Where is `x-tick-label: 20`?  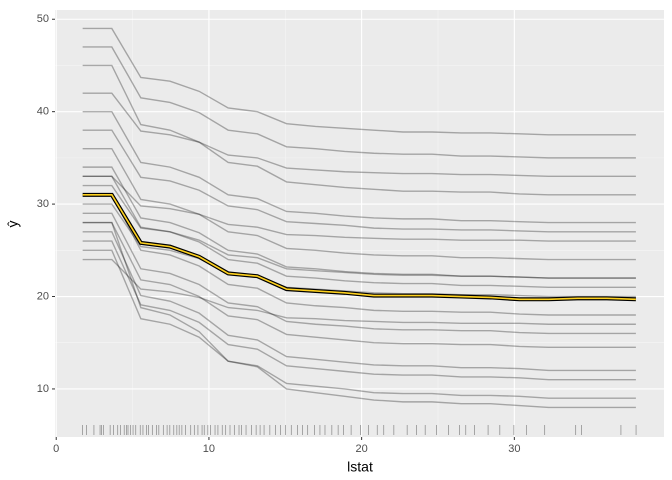
x-tick-label: 20 is located at coordinates (362, 449).